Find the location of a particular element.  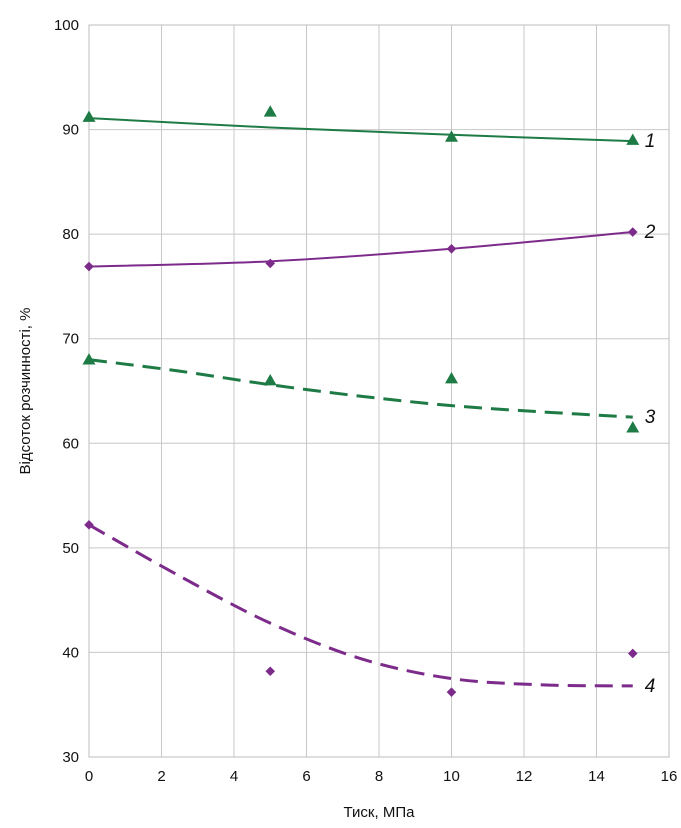

y-tick-label-0: 30 is located at coordinates (70, 757).